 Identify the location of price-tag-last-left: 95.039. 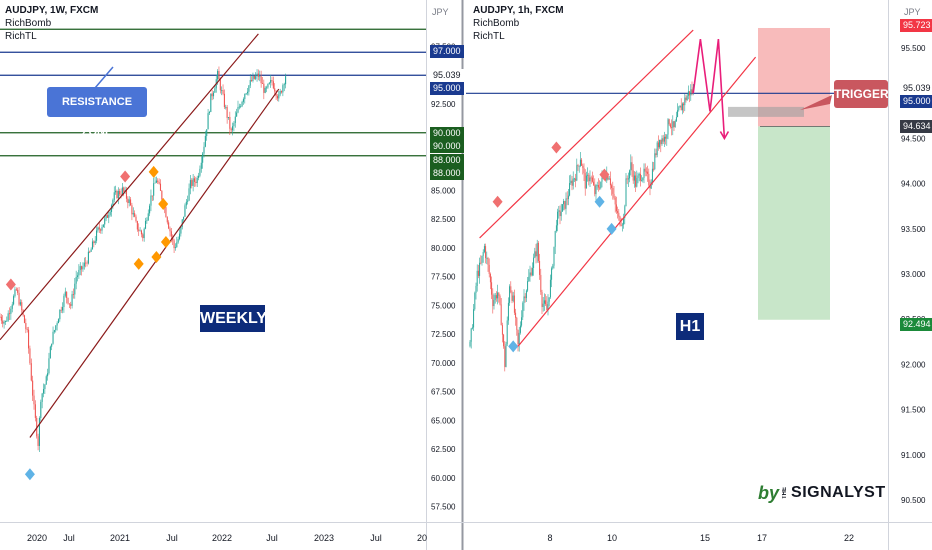
(447, 75).